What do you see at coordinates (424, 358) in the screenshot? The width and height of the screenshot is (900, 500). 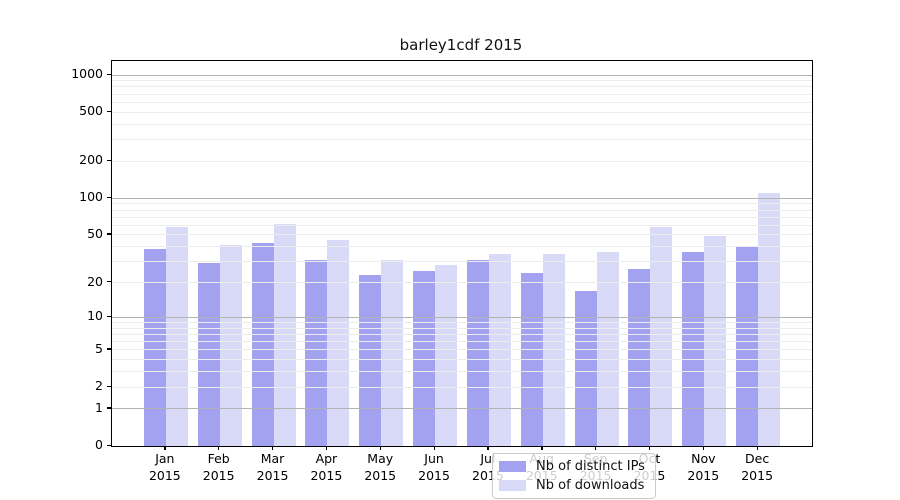 I see `bar-distinct-ips-jun` at bounding box center [424, 358].